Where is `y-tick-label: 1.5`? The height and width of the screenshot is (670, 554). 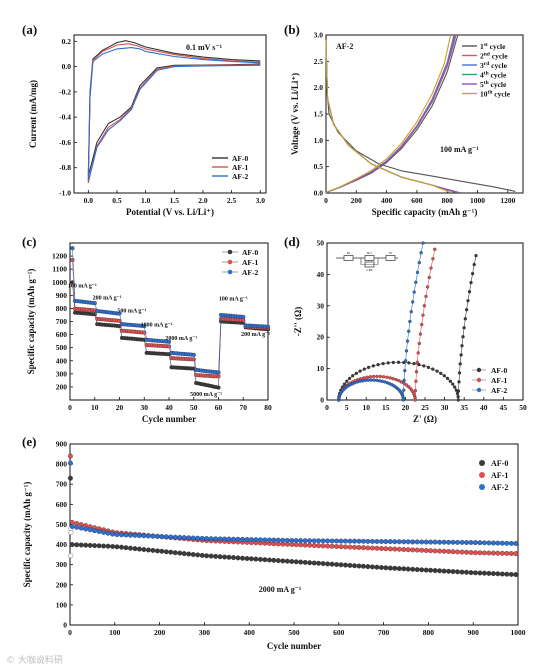 y-tick-label: 1.5 is located at coordinates (319, 114).